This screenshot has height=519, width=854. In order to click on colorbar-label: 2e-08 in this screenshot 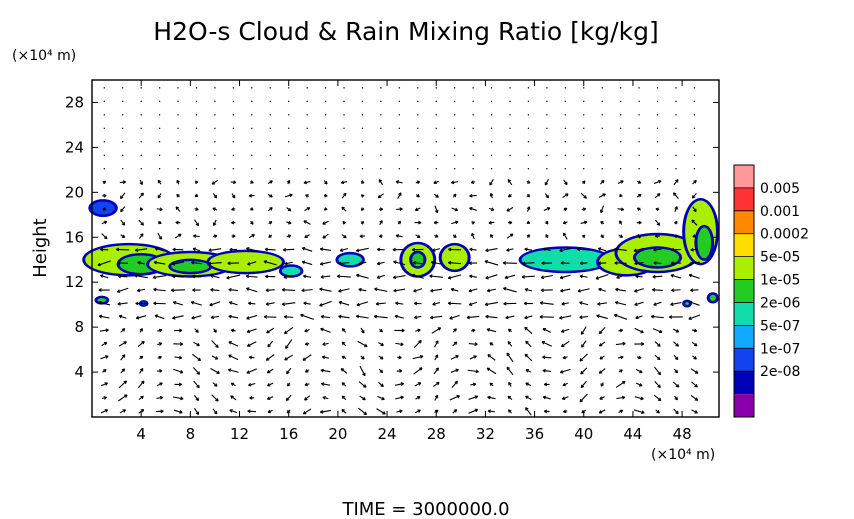, I will do `click(780, 372)`.